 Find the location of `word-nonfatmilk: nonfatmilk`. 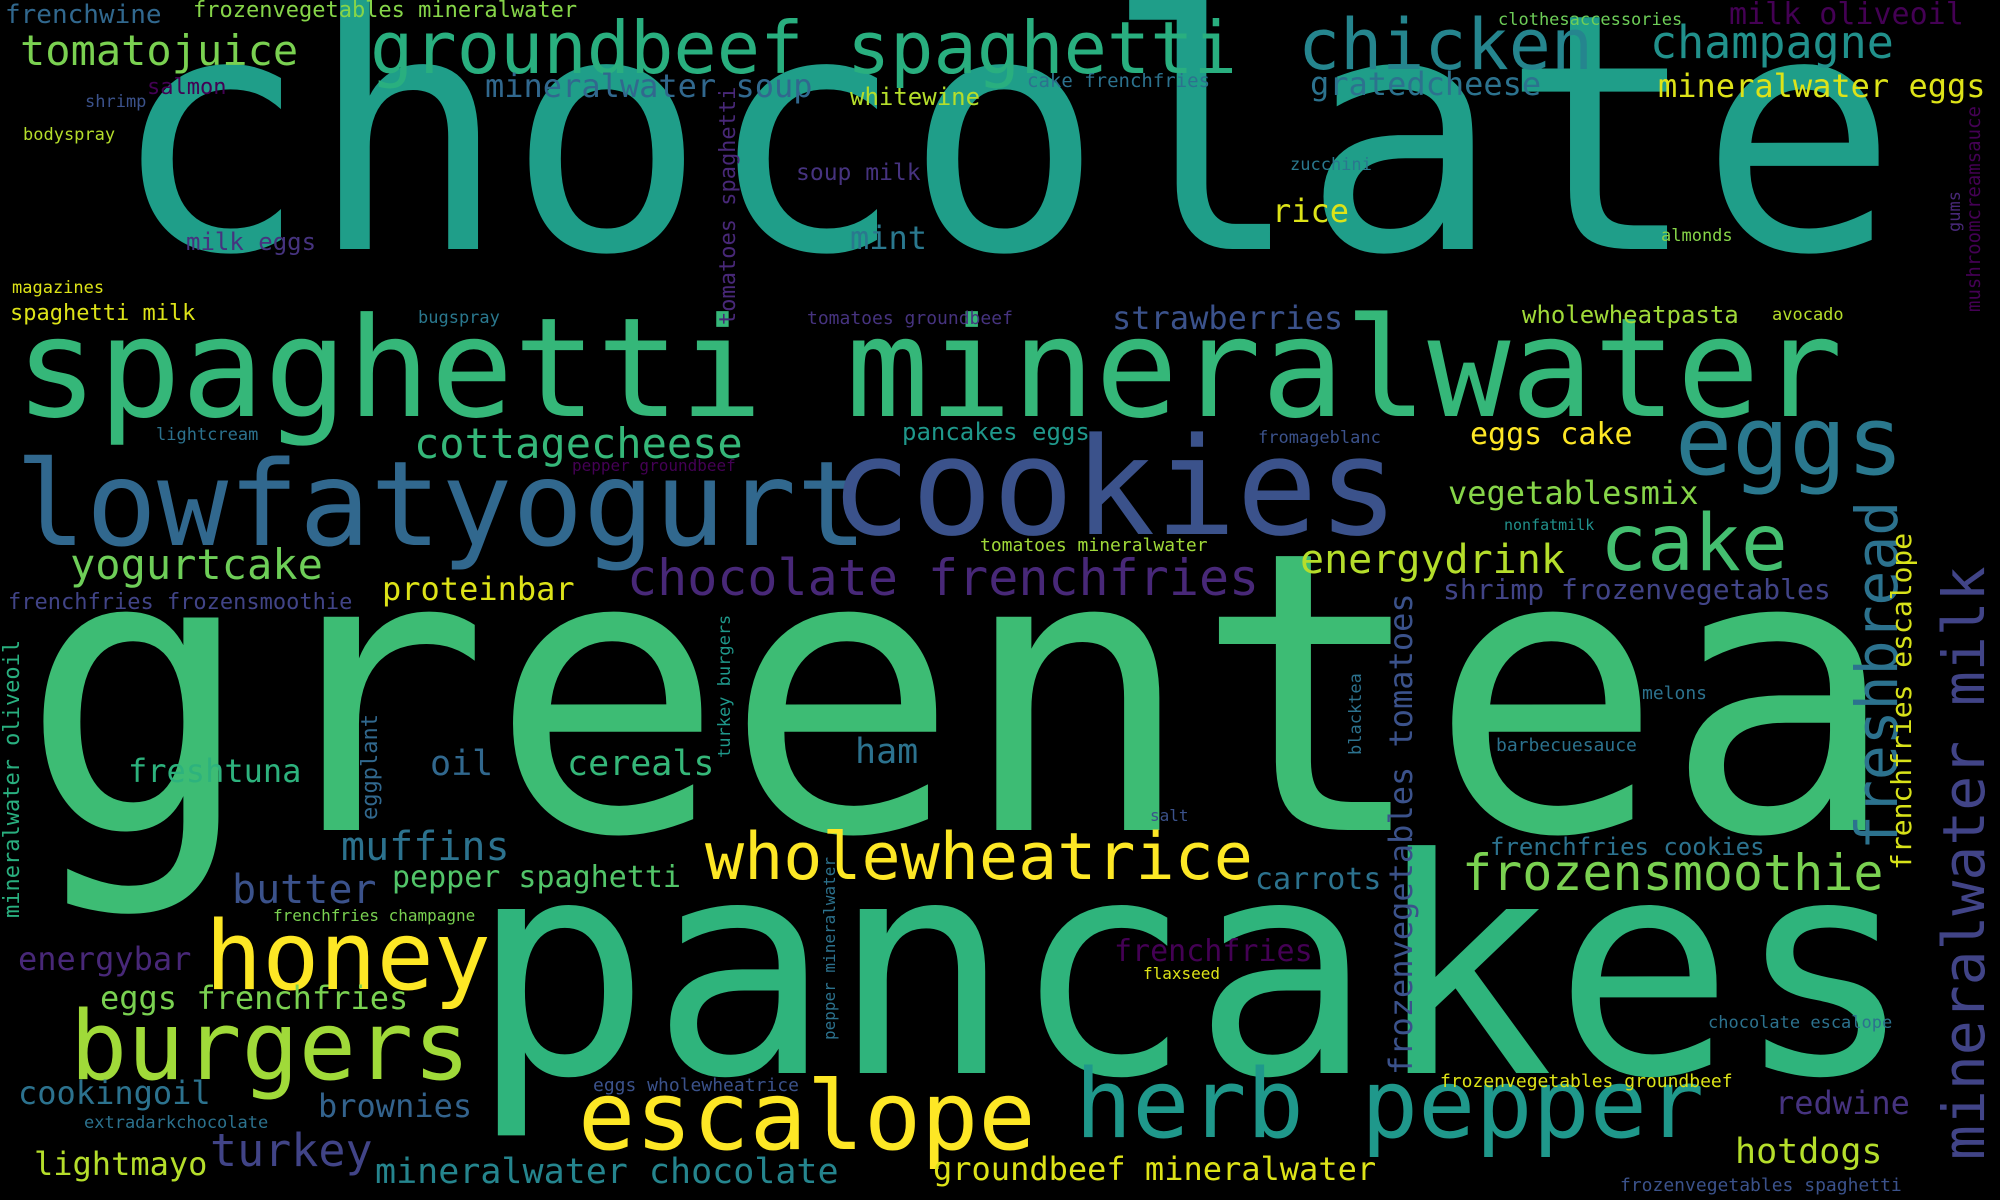

word-nonfatmilk: nonfatmilk is located at coordinates (1549, 525).